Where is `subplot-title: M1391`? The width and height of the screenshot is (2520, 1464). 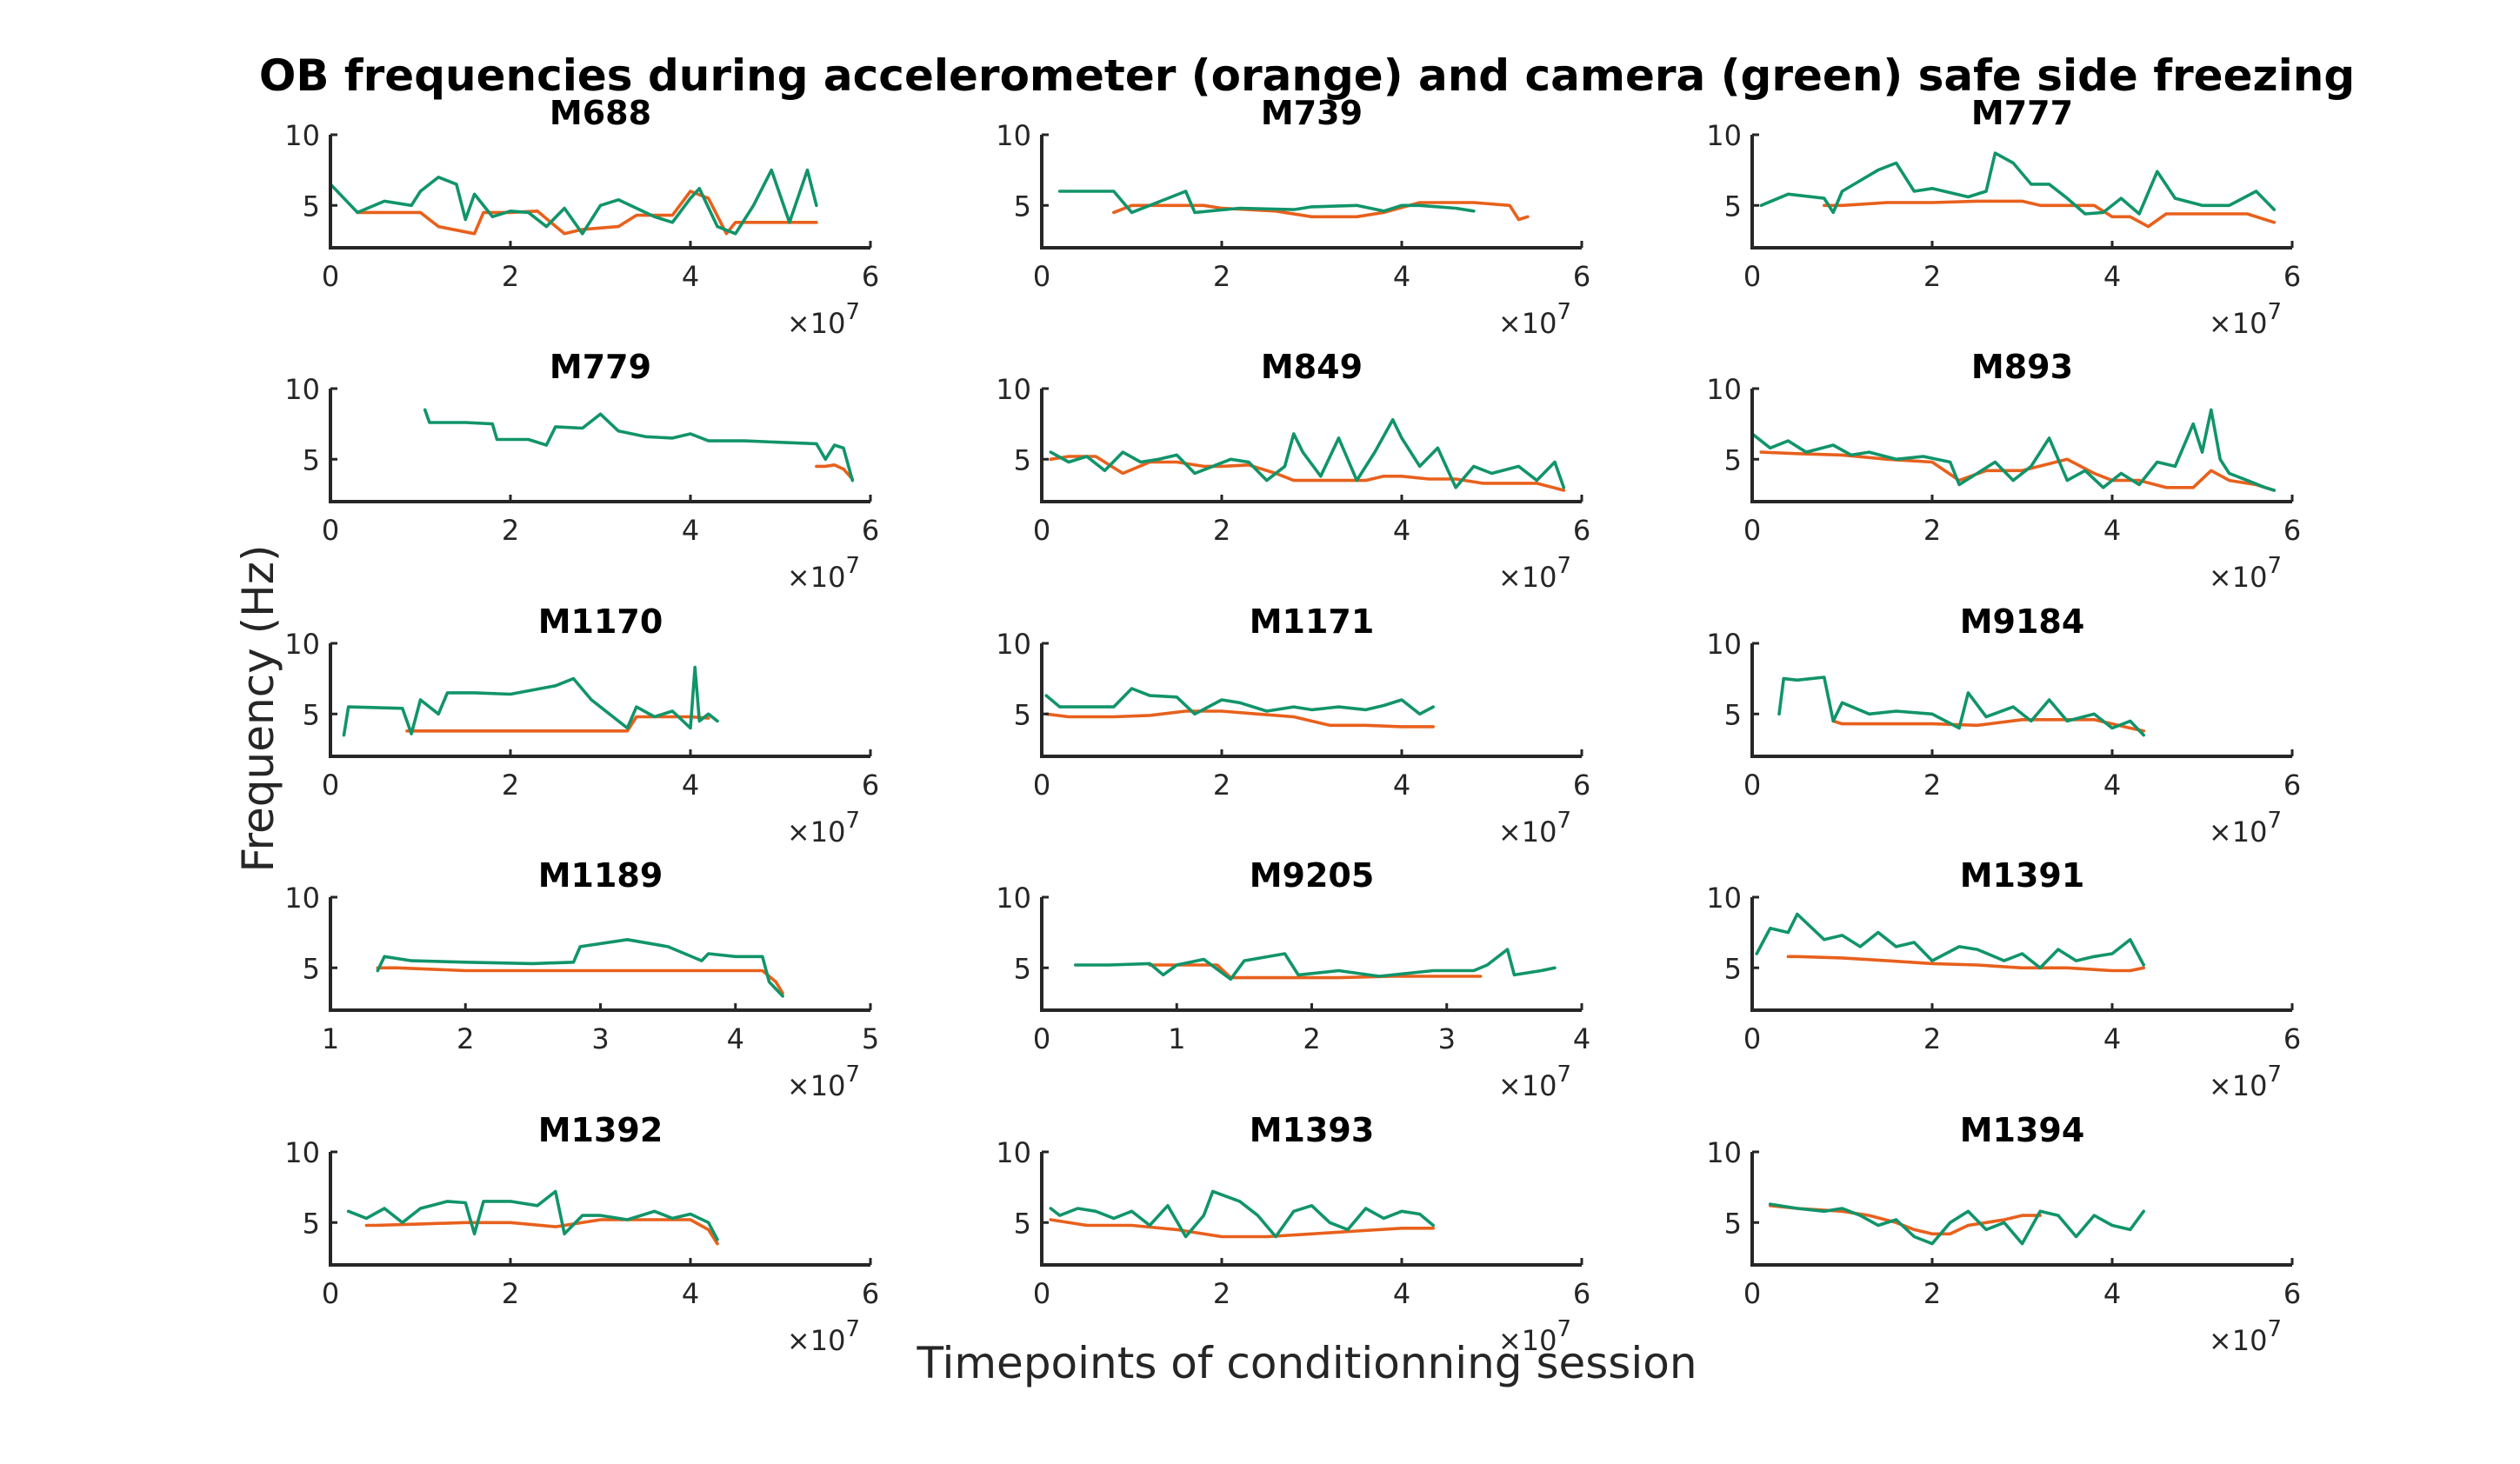 subplot-title: M1391 is located at coordinates (2022, 875).